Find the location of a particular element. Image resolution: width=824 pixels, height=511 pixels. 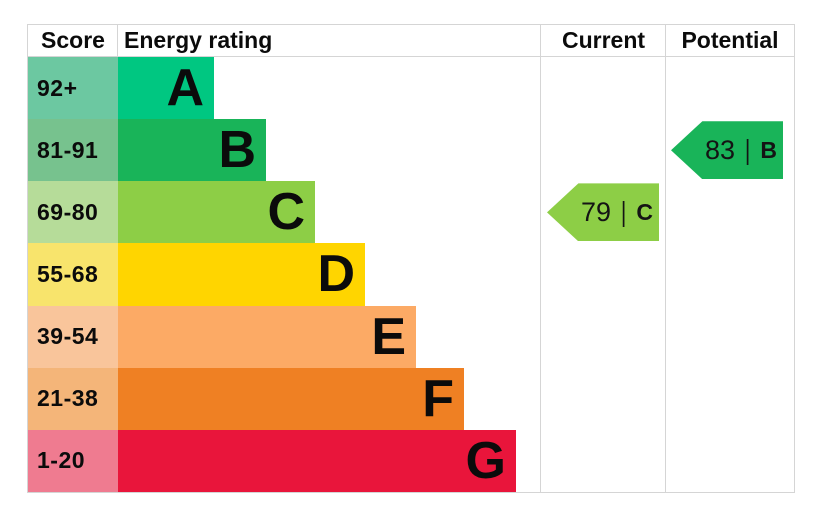

score-range-e: 39-54 is located at coordinates (73, 336).